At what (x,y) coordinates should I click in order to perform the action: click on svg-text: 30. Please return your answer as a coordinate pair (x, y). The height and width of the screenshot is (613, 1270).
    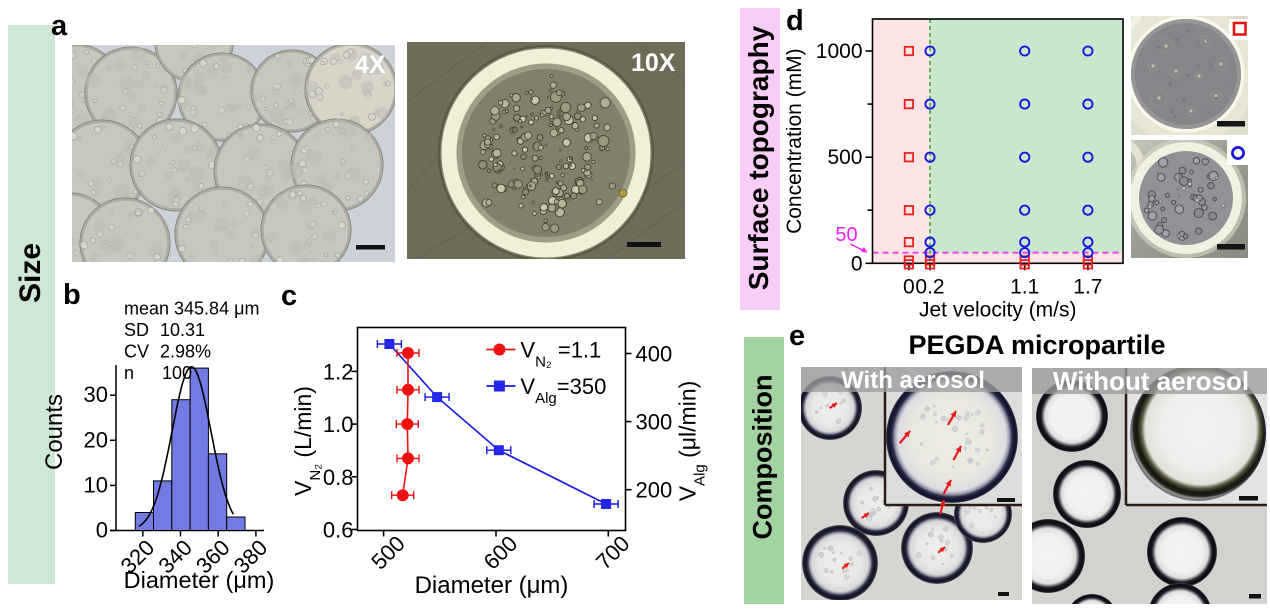
    Looking at the image, I should click on (96, 394).